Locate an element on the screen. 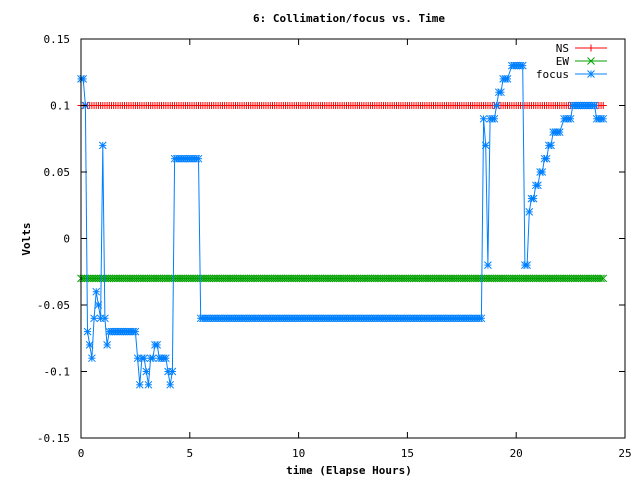 Image resolution: width=640 pixels, height=480 pixels. y-tick-label: 0.15 is located at coordinates (57, 39).